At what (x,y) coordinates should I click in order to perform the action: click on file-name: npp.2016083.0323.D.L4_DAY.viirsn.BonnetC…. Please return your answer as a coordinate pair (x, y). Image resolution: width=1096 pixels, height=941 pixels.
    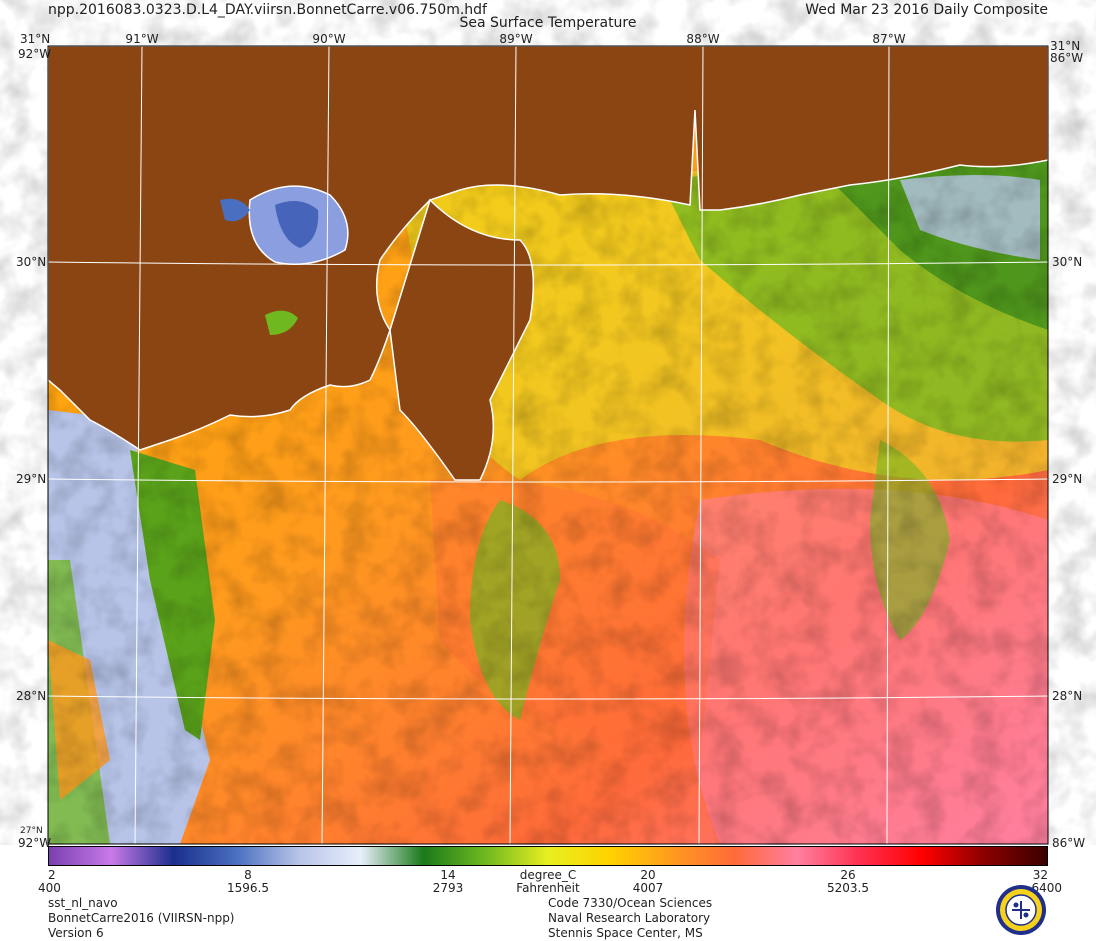
    Looking at the image, I should click on (267, 10).